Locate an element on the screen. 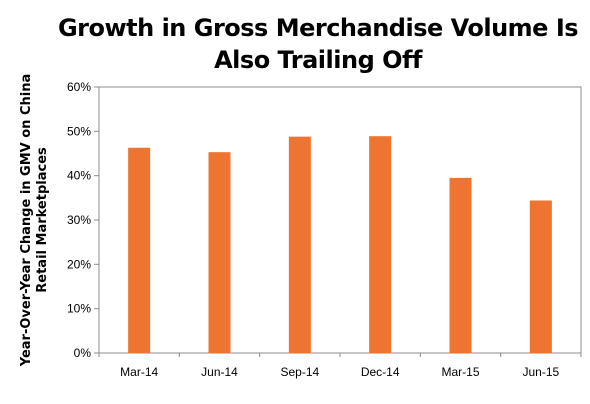  x-tick-label: Jun-14 is located at coordinates (219, 372).